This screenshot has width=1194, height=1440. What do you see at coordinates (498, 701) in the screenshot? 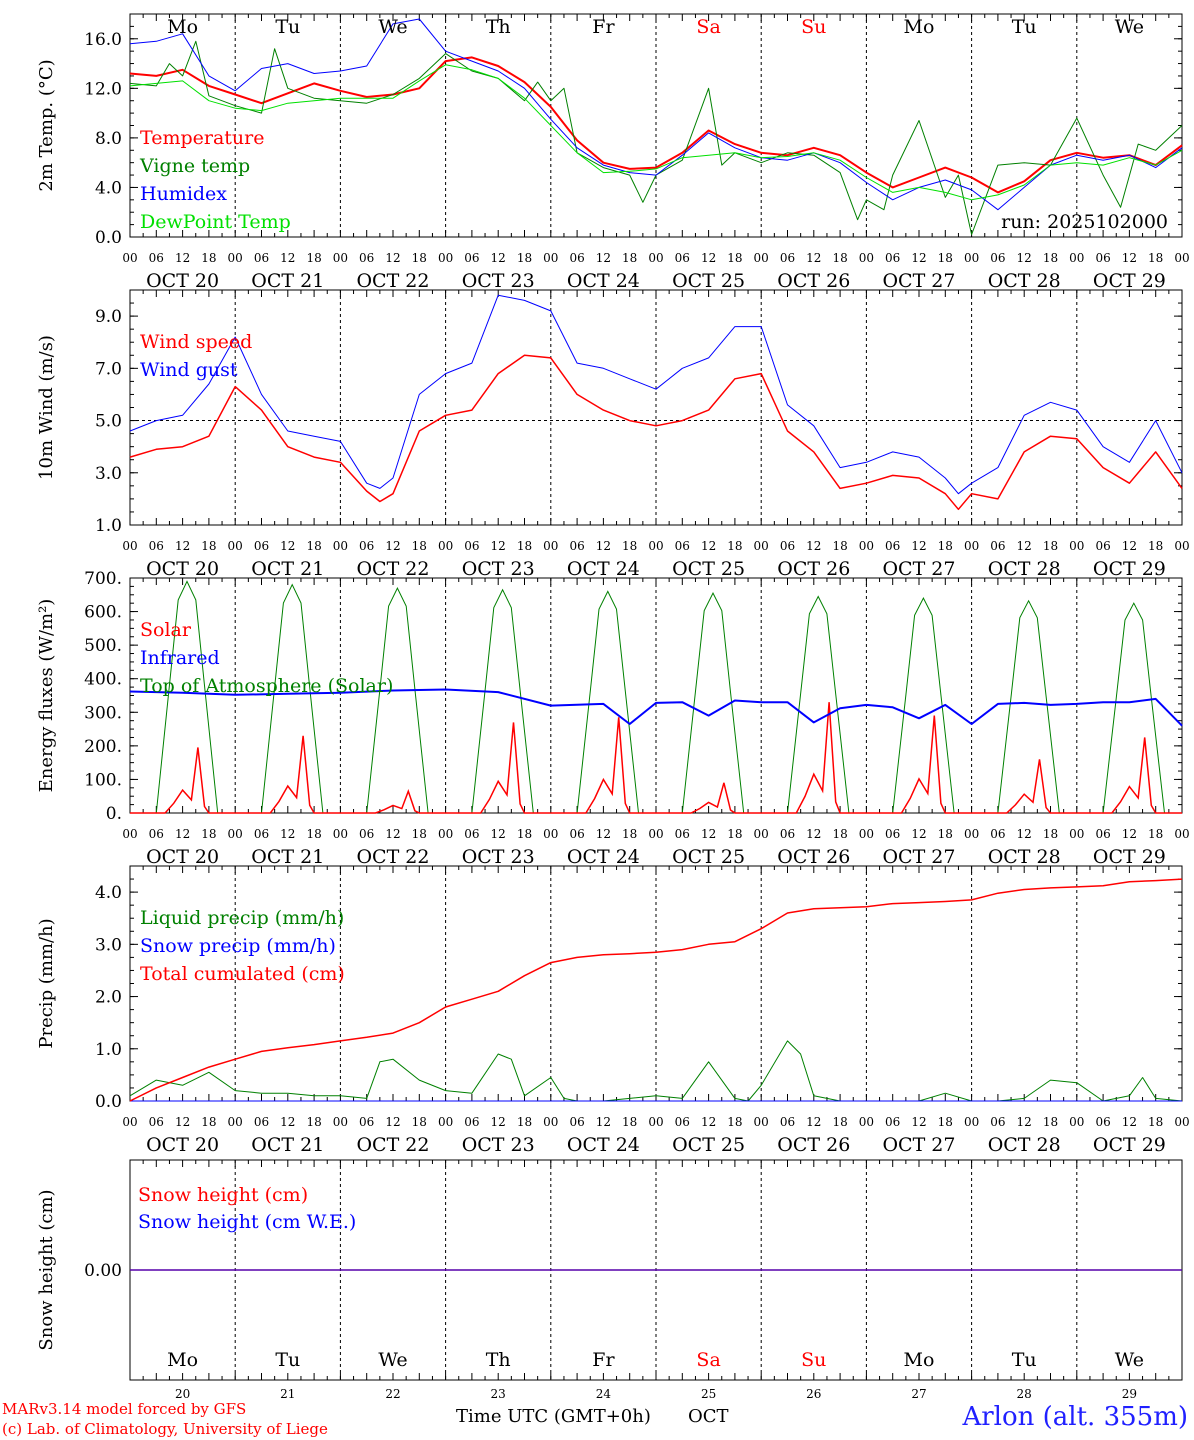
I see `toa-solar-day-curve` at bounding box center [498, 701].